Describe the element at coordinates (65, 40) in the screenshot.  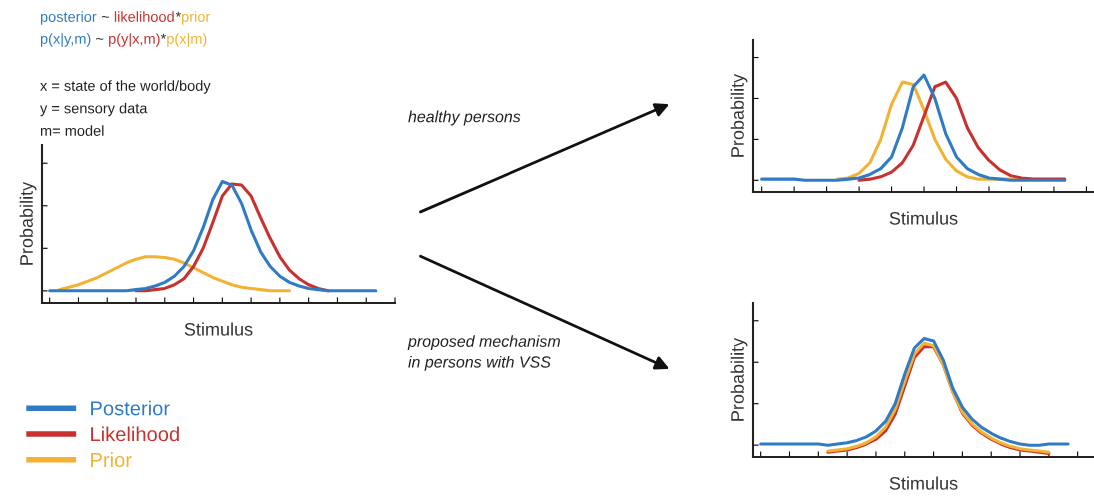
I see `text: p(x|y,m)` at that location.